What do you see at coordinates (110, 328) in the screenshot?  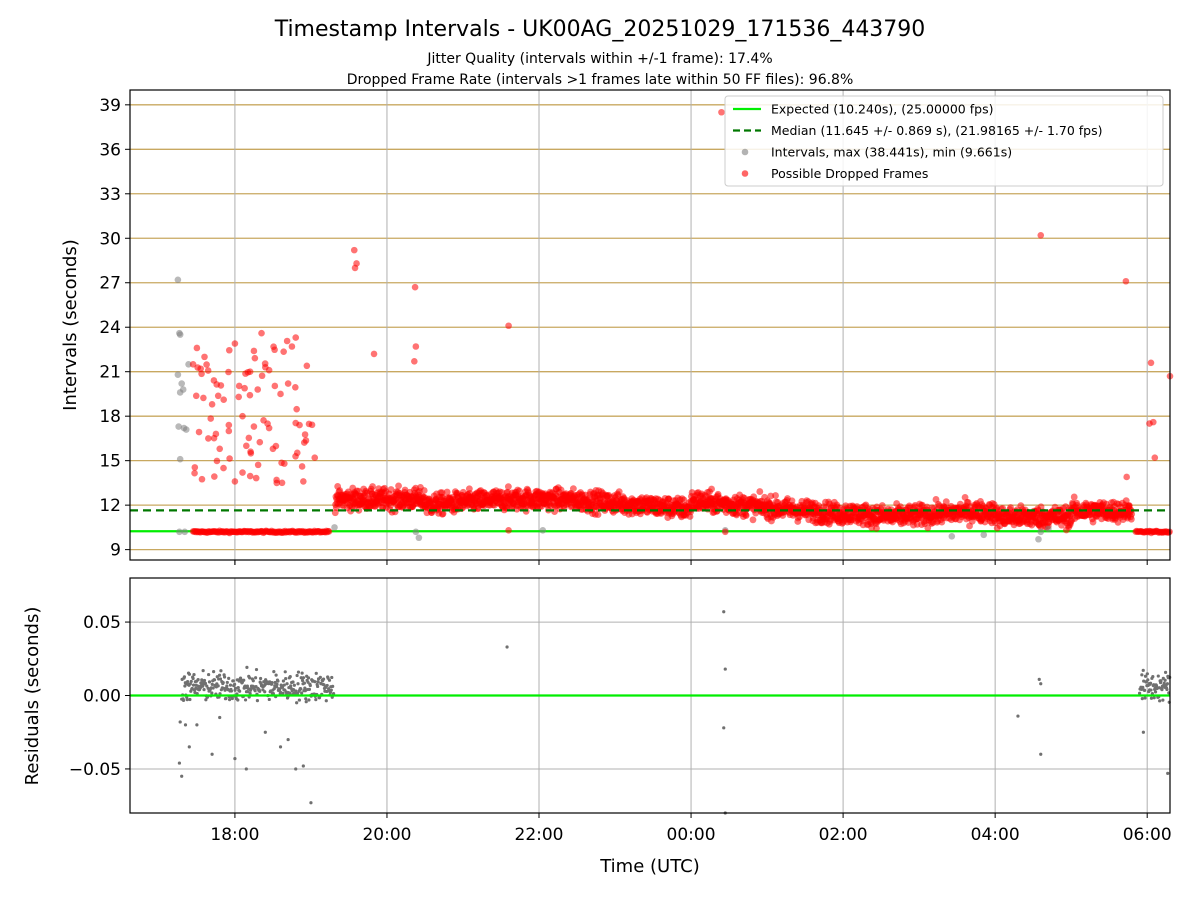 I see `intervals-ytick-label: 24` at bounding box center [110, 328].